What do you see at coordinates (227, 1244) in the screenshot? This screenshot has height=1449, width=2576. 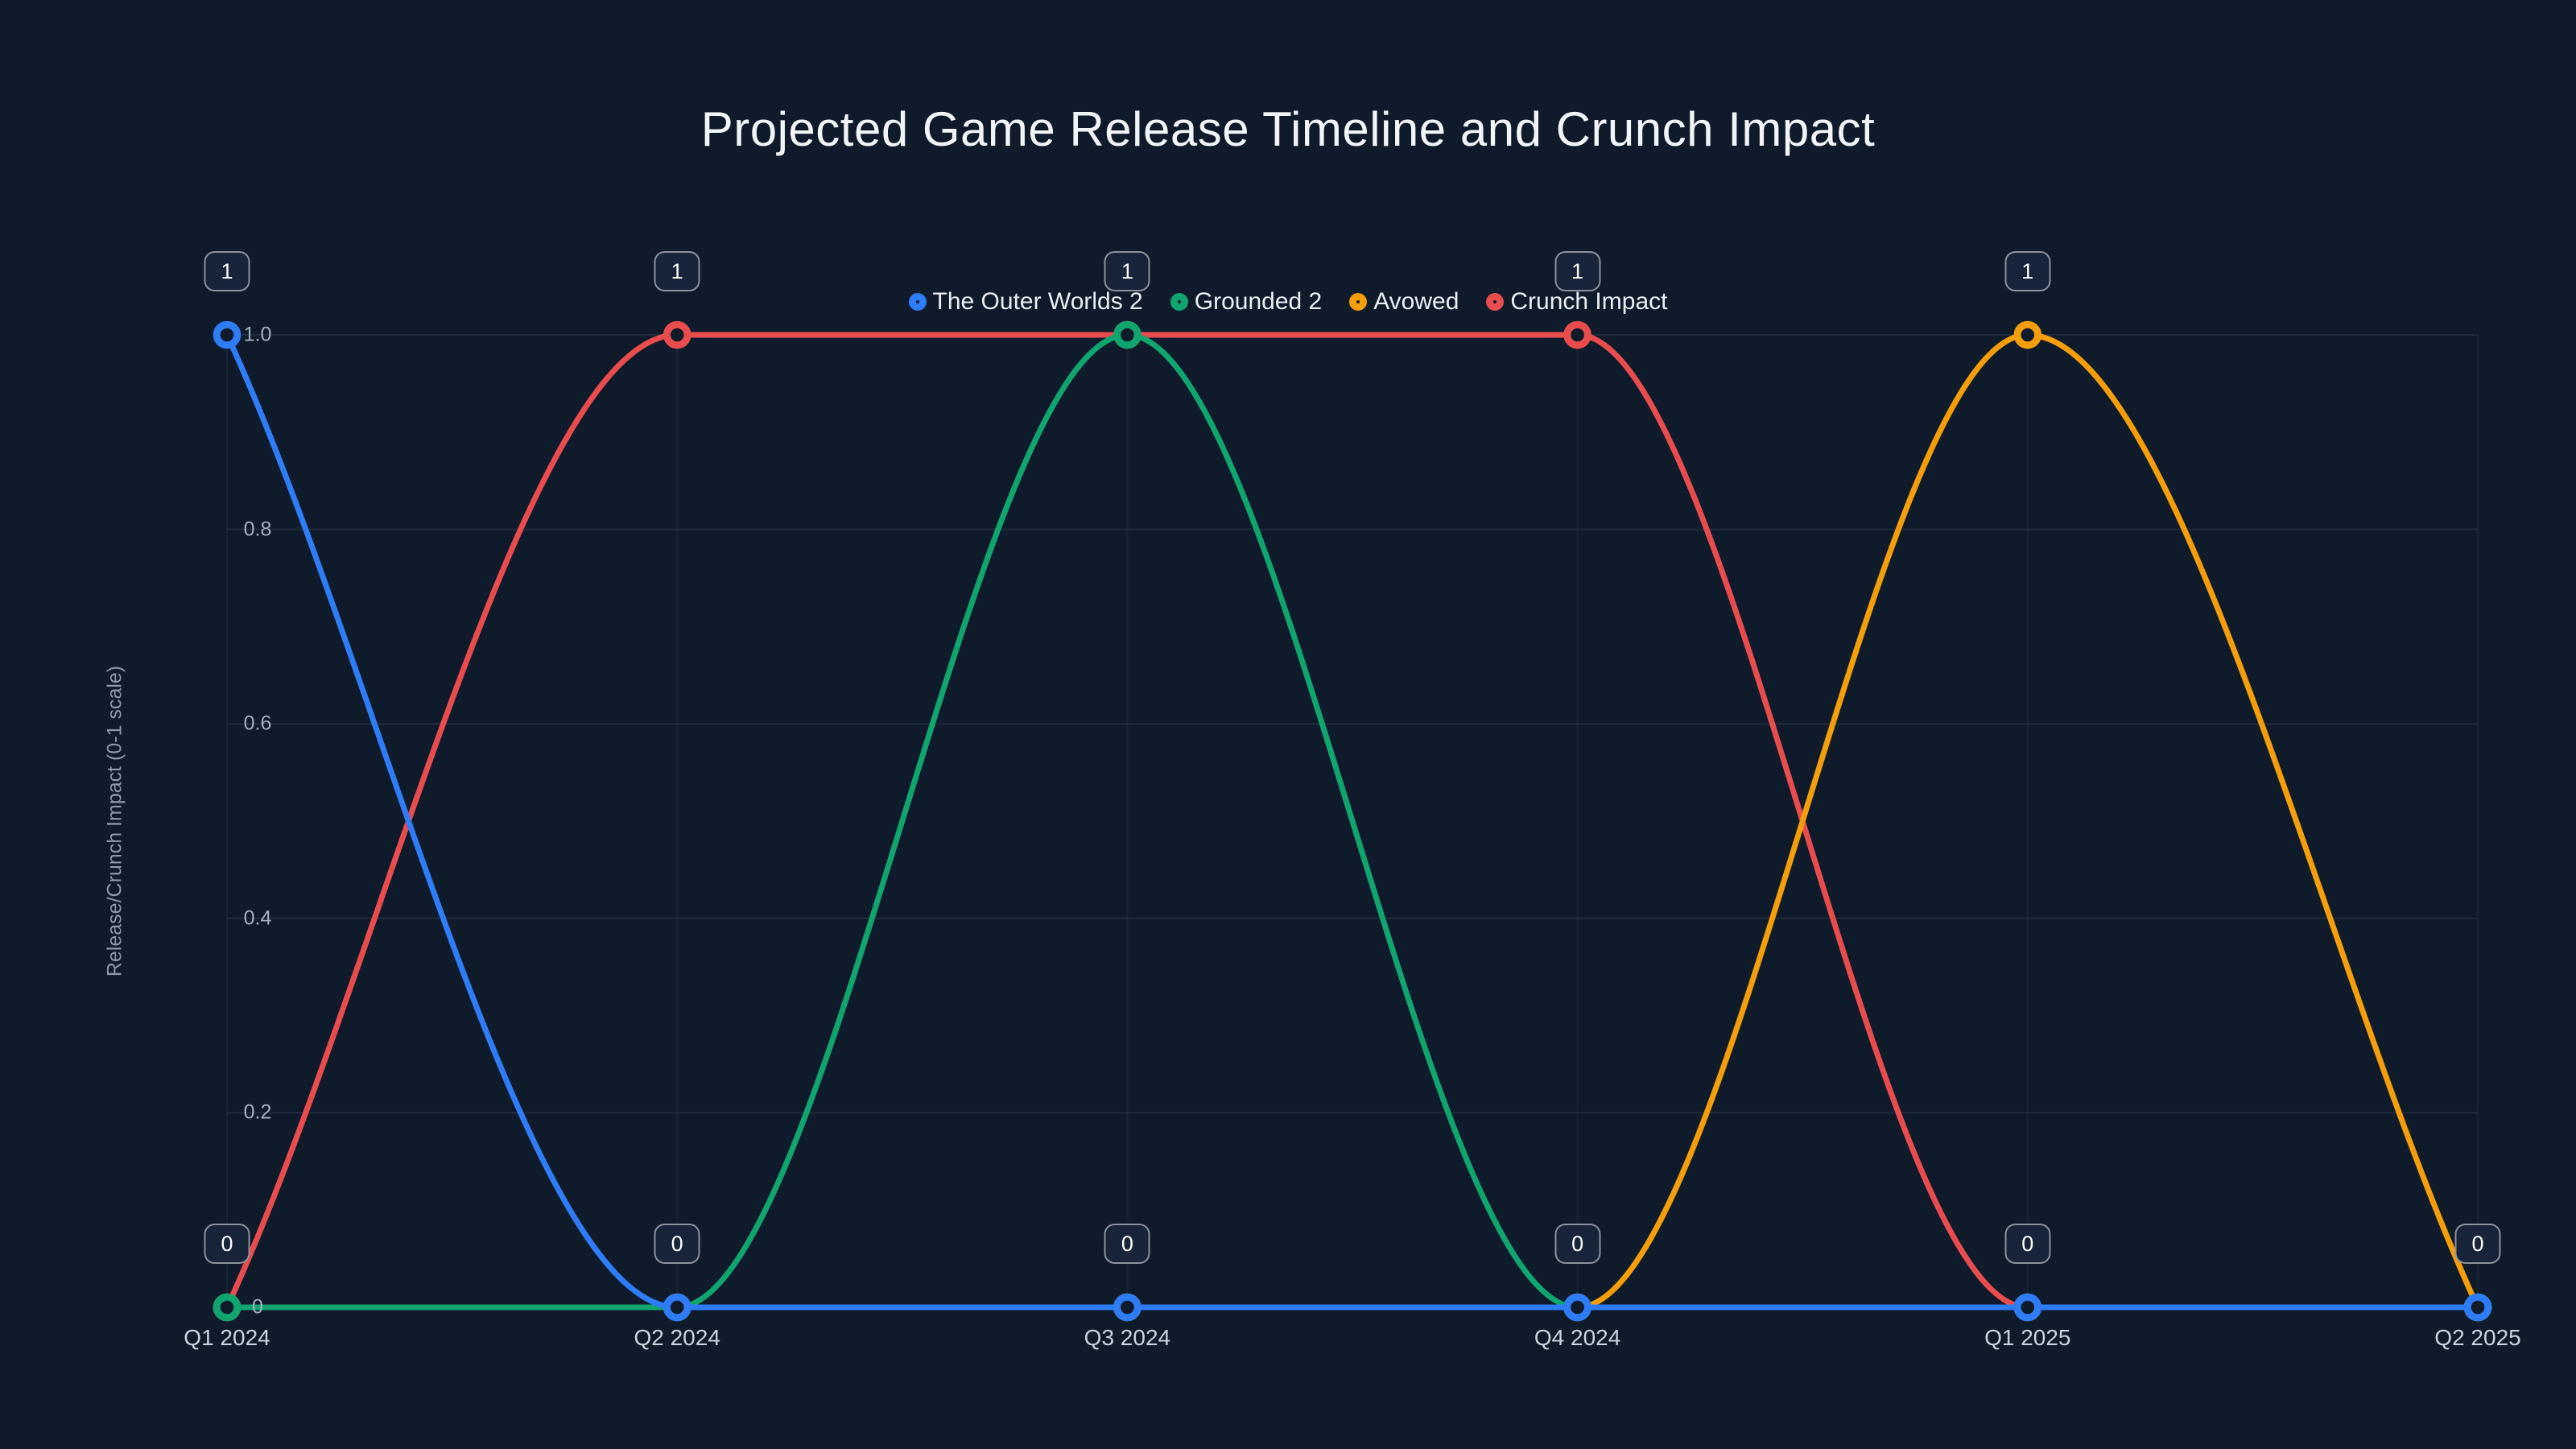 I see `point-badge-0-q1-2024: 0` at bounding box center [227, 1244].